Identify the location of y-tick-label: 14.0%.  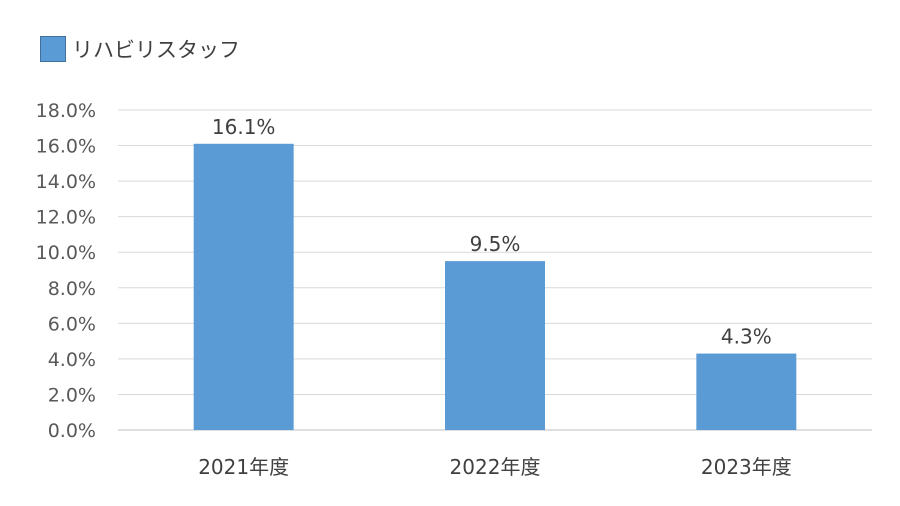
(66, 182).